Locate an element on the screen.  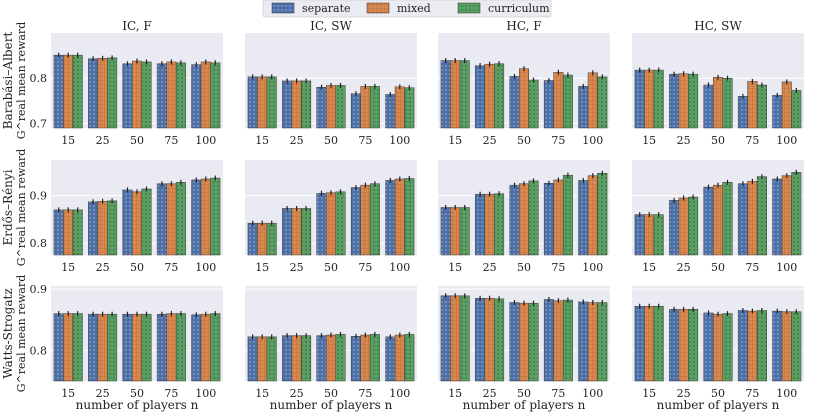
row-ylabel-2: G^real mean reward is located at coordinates (21, 333).